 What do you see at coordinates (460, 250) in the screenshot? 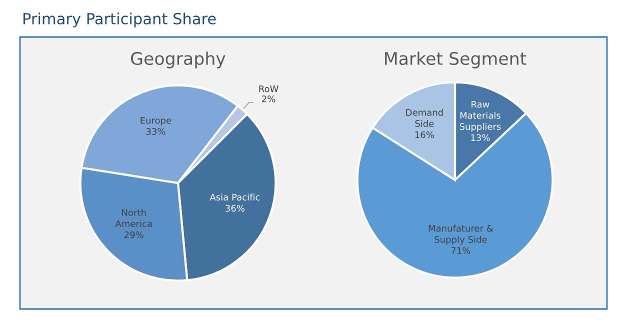
I see `data-label: 71%` at bounding box center [460, 250].